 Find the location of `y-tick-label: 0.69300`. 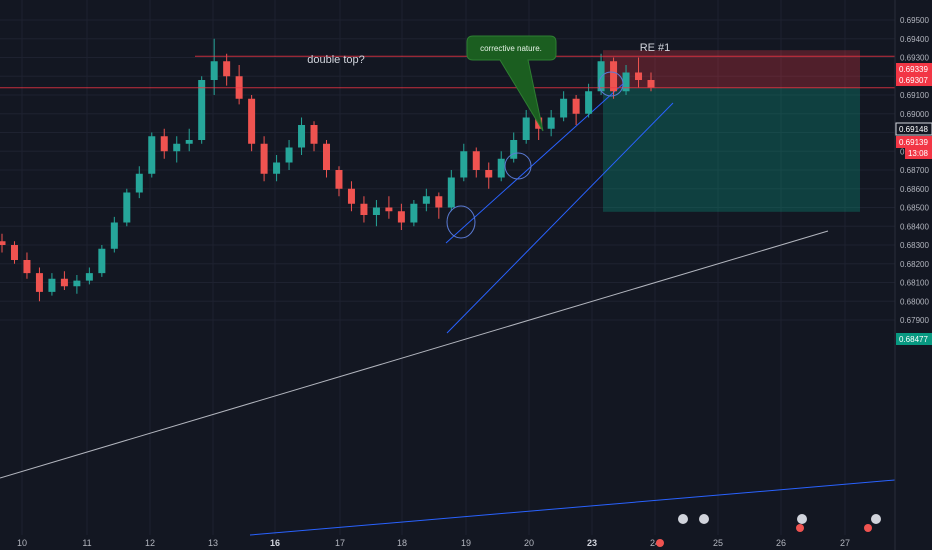

y-tick-label: 0.69300 is located at coordinates (914, 58).